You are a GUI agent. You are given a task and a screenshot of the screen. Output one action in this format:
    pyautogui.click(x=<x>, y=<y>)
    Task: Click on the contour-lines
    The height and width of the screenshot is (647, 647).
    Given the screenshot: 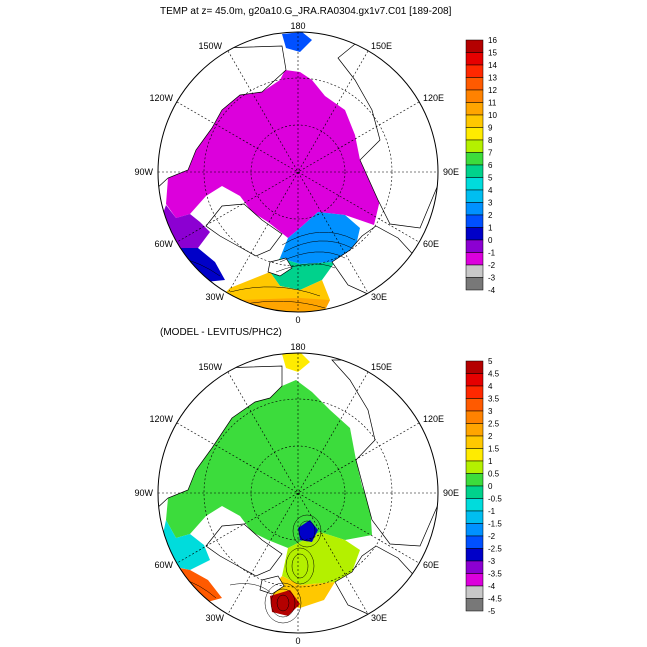 What is the action you would take?
    pyautogui.click(x=267, y=270)
    